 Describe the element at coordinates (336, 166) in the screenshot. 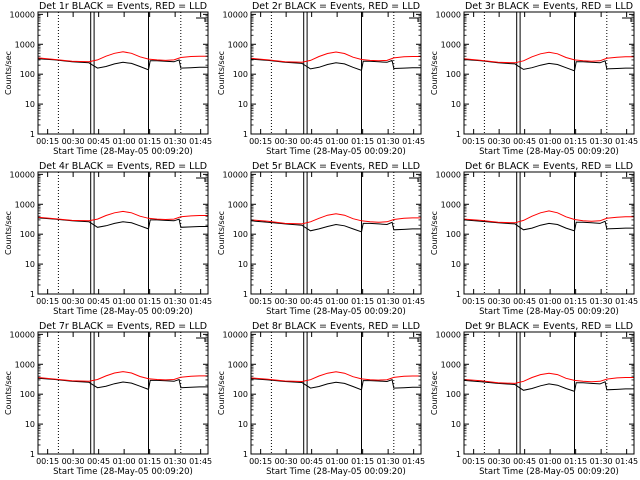

I see `panel-title: Det 5r BLACK = Events, RED = LLD` at that location.